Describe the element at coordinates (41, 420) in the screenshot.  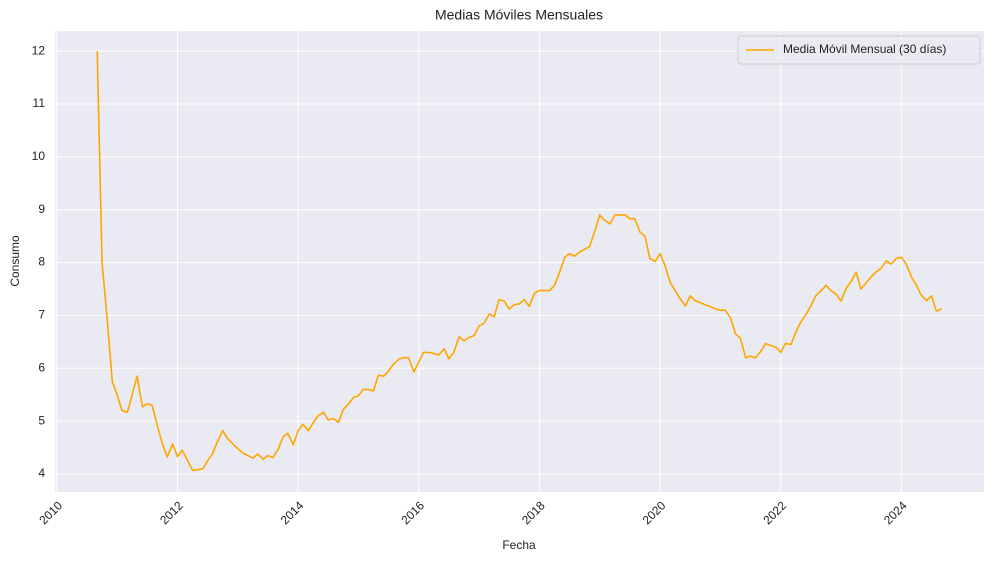
I see `y-tick-label: 5` at that location.